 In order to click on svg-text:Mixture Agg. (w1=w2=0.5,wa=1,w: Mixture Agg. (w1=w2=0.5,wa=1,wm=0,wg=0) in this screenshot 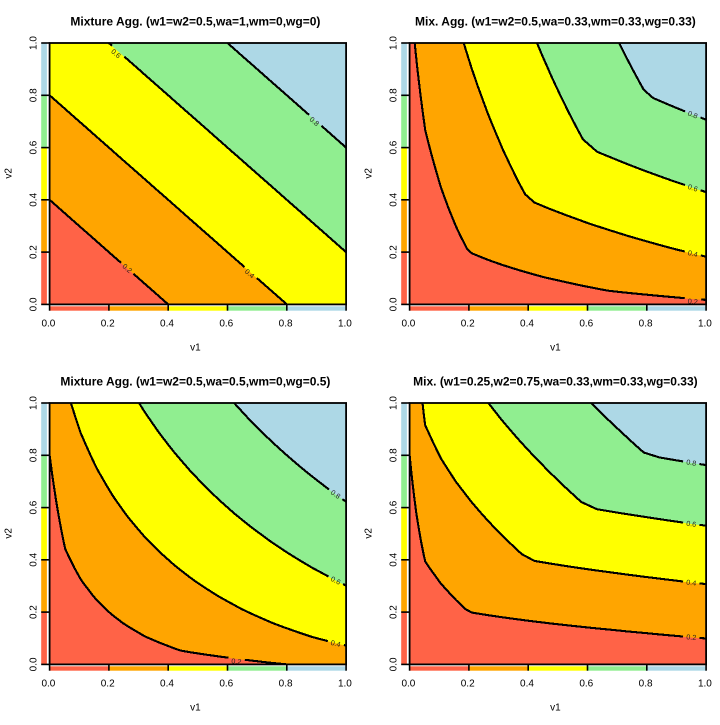, I will do `click(195, 22)`.